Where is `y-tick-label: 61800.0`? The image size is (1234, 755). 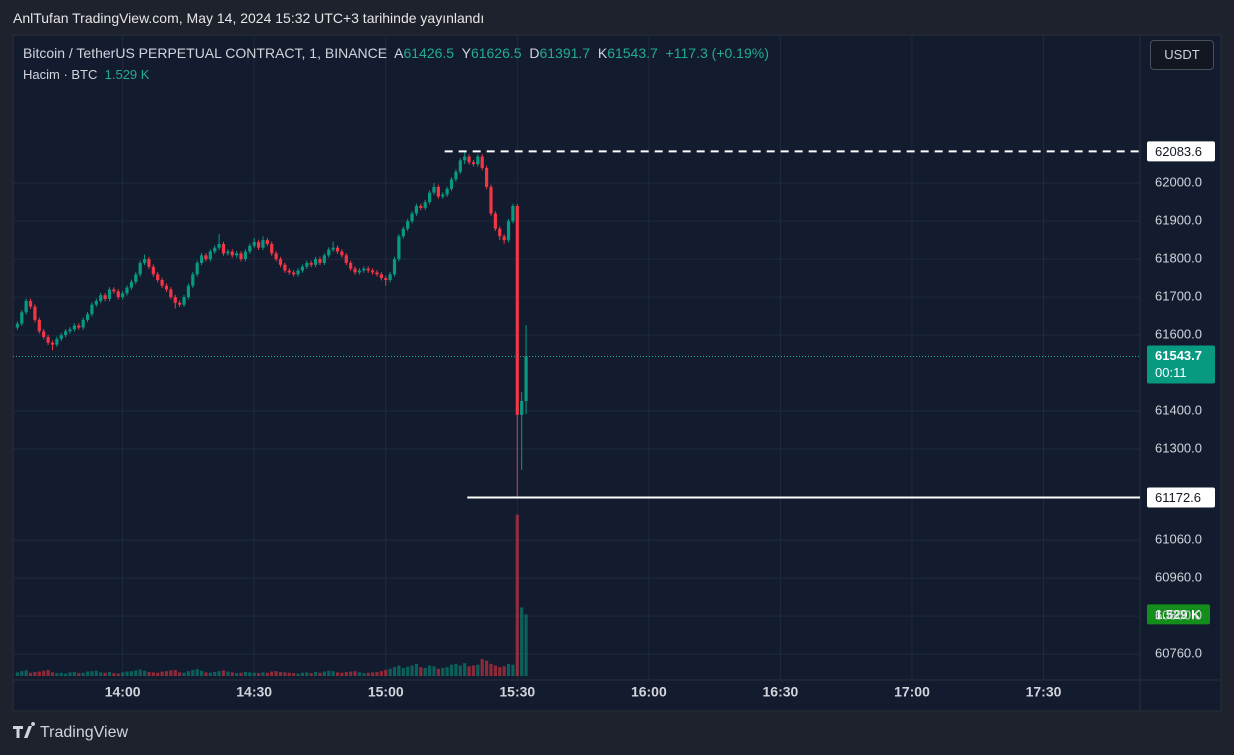
y-tick-label: 61800.0 is located at coordinates (1178, 258).